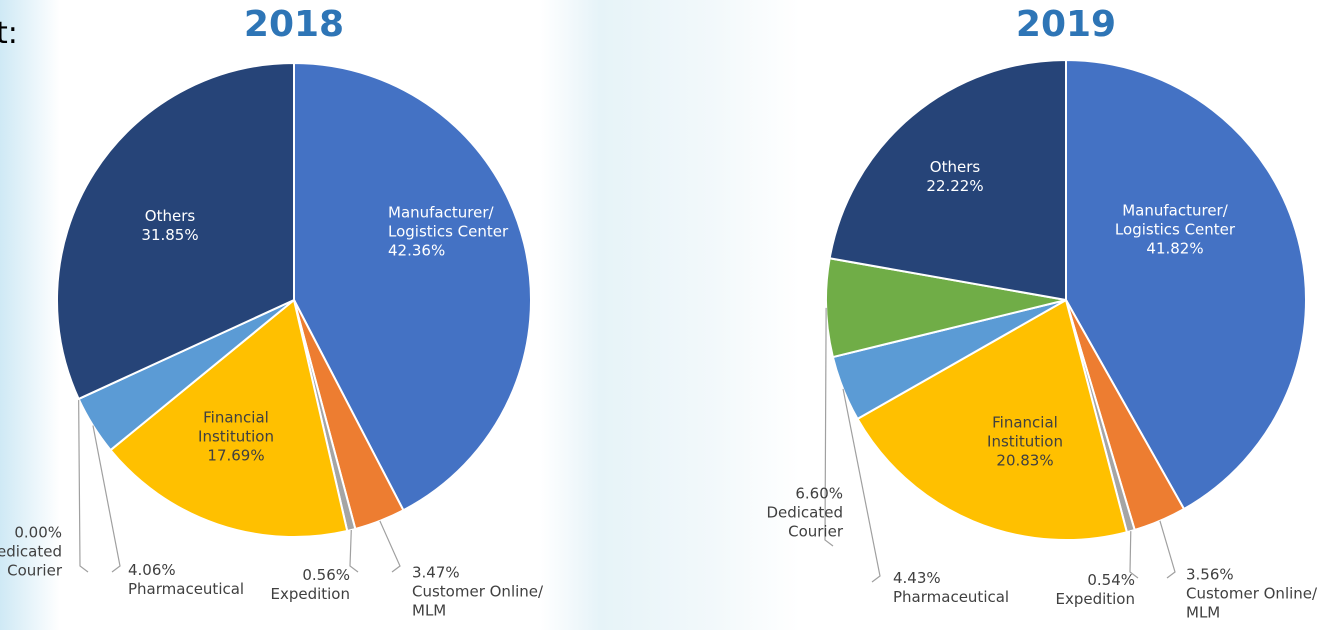 The width and height of the screenshot is (1334, 630). Describe the element at coordinates (1111, 580) in the screenshot. I see `value-label: 0.54%` at that location.